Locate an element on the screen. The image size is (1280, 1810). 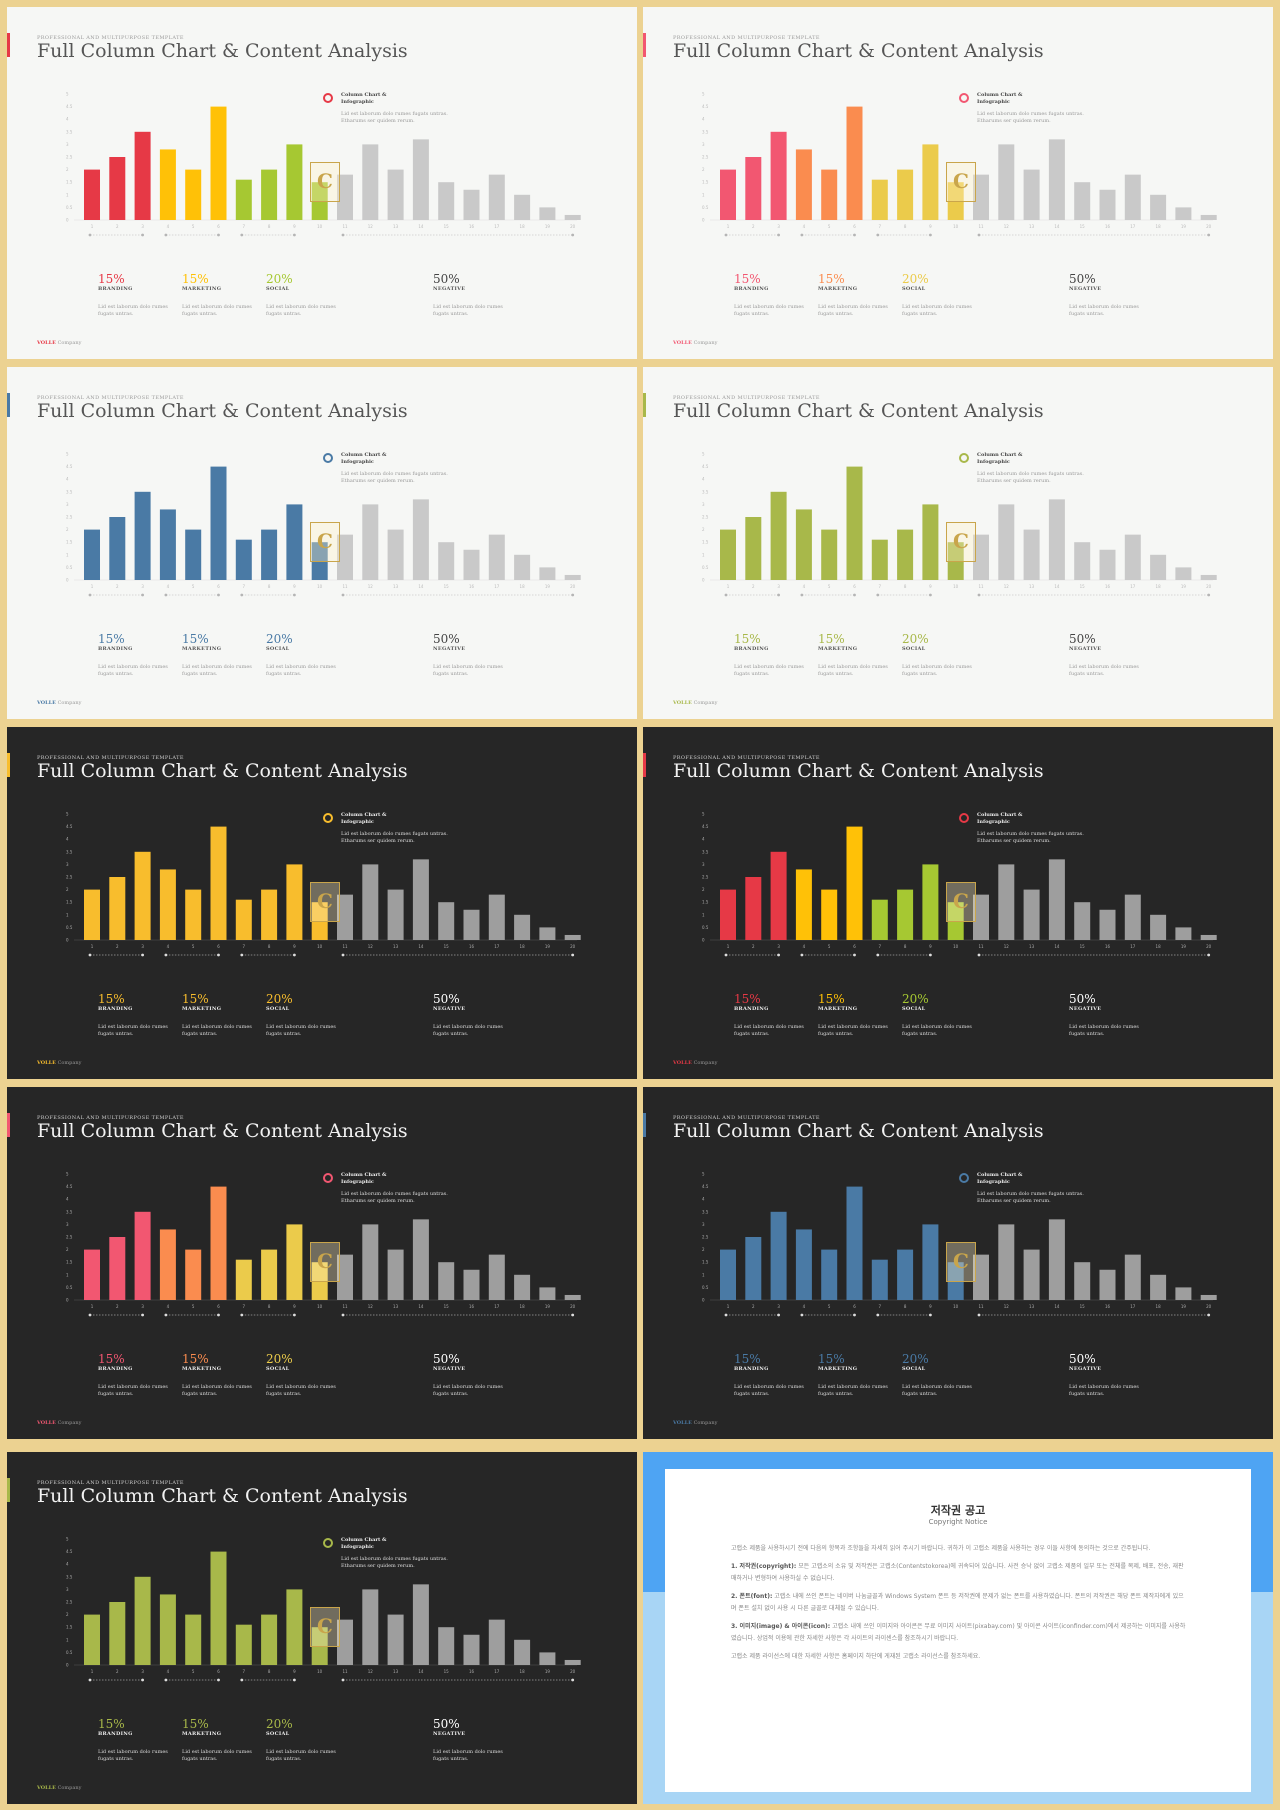
x-tick-label: 10 is located at coordinates (956, 946).